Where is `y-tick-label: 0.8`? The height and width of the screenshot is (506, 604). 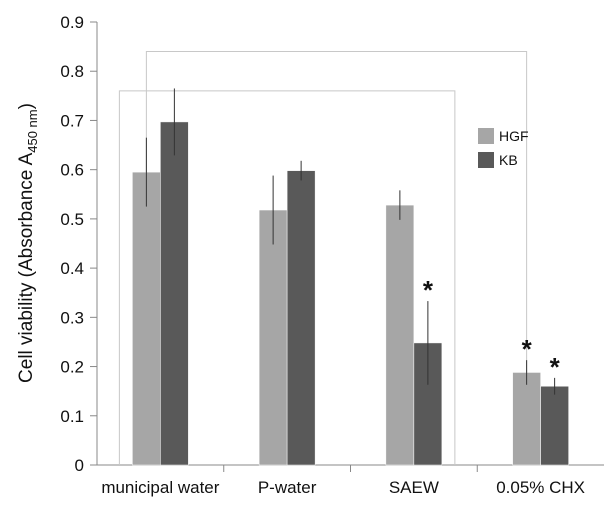 y-tick-label: 0.8 is located at coordinates (72, 71).